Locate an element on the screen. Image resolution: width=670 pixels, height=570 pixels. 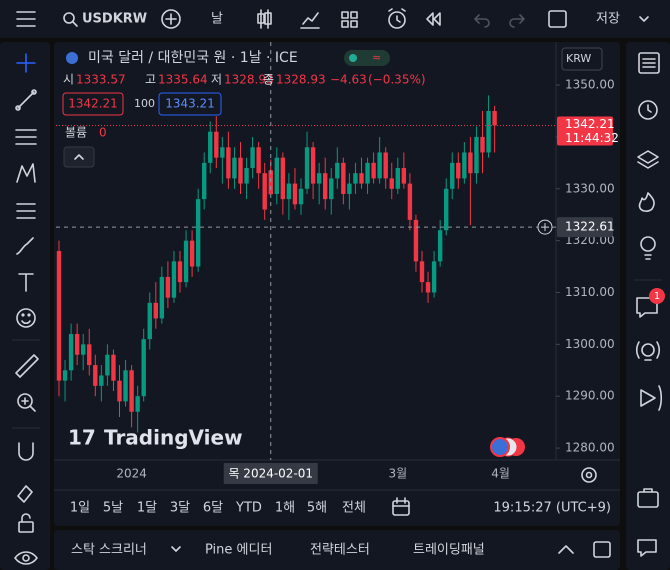
x-tick-label: 3월 is located at coordinates (397, 474).